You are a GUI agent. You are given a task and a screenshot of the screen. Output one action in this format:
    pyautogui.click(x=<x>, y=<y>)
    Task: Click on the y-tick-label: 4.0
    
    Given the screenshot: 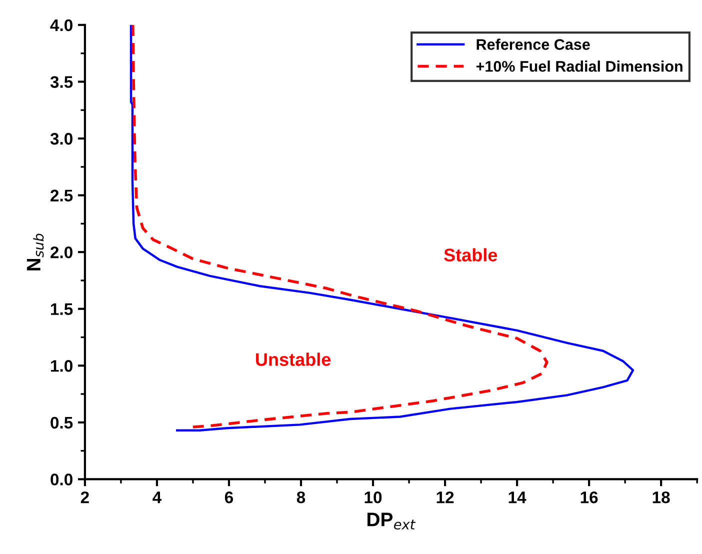 What is the action you would take?
    pyautogui.click(x=61, y=25)
    